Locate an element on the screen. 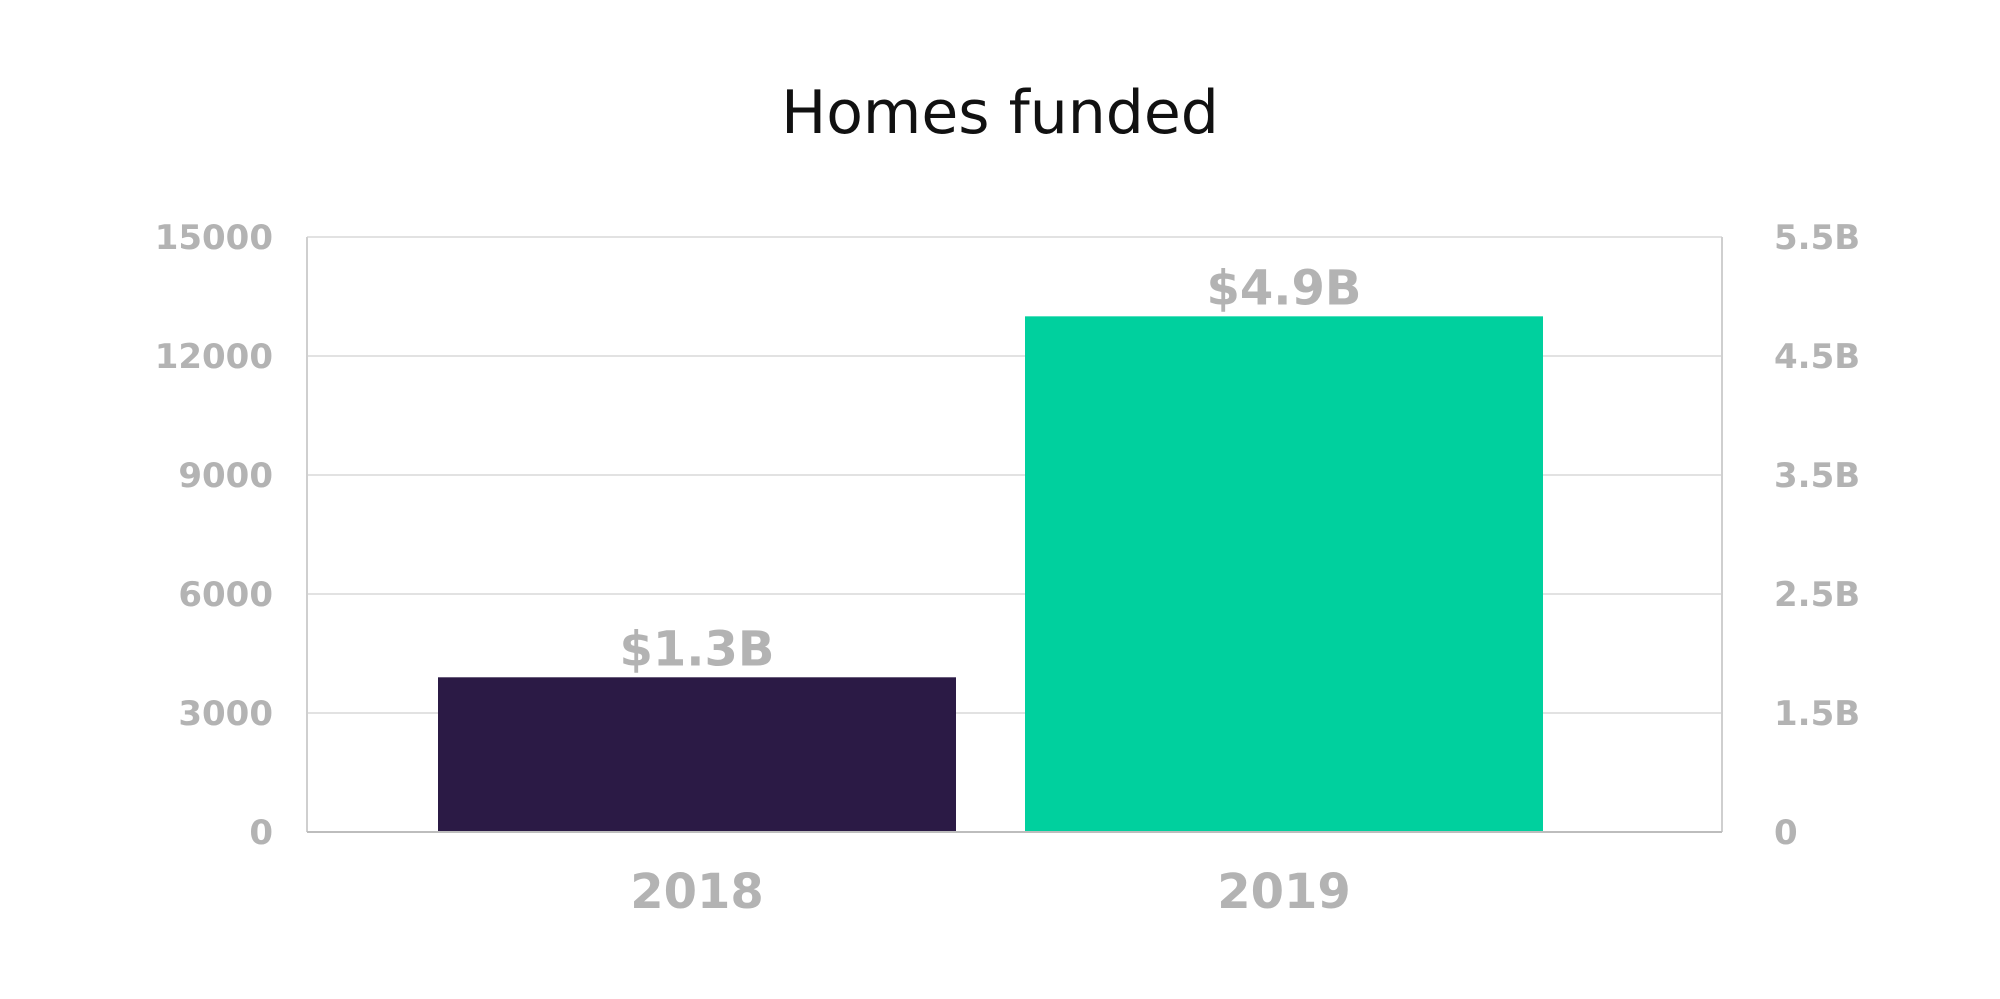  y-right-tick-label: 2.5B is located at coordinates (1817, 595).